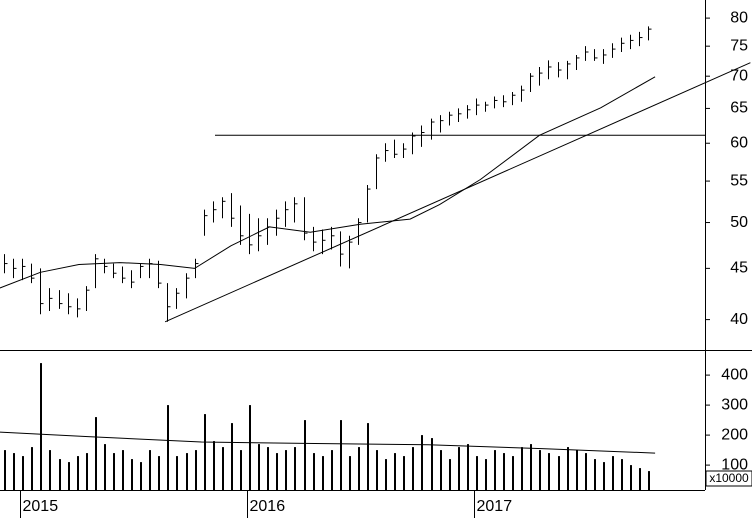  Describe the element at coordinates (734, 374) in the screenshot. I see `y2-tick-label: 400` at that location.